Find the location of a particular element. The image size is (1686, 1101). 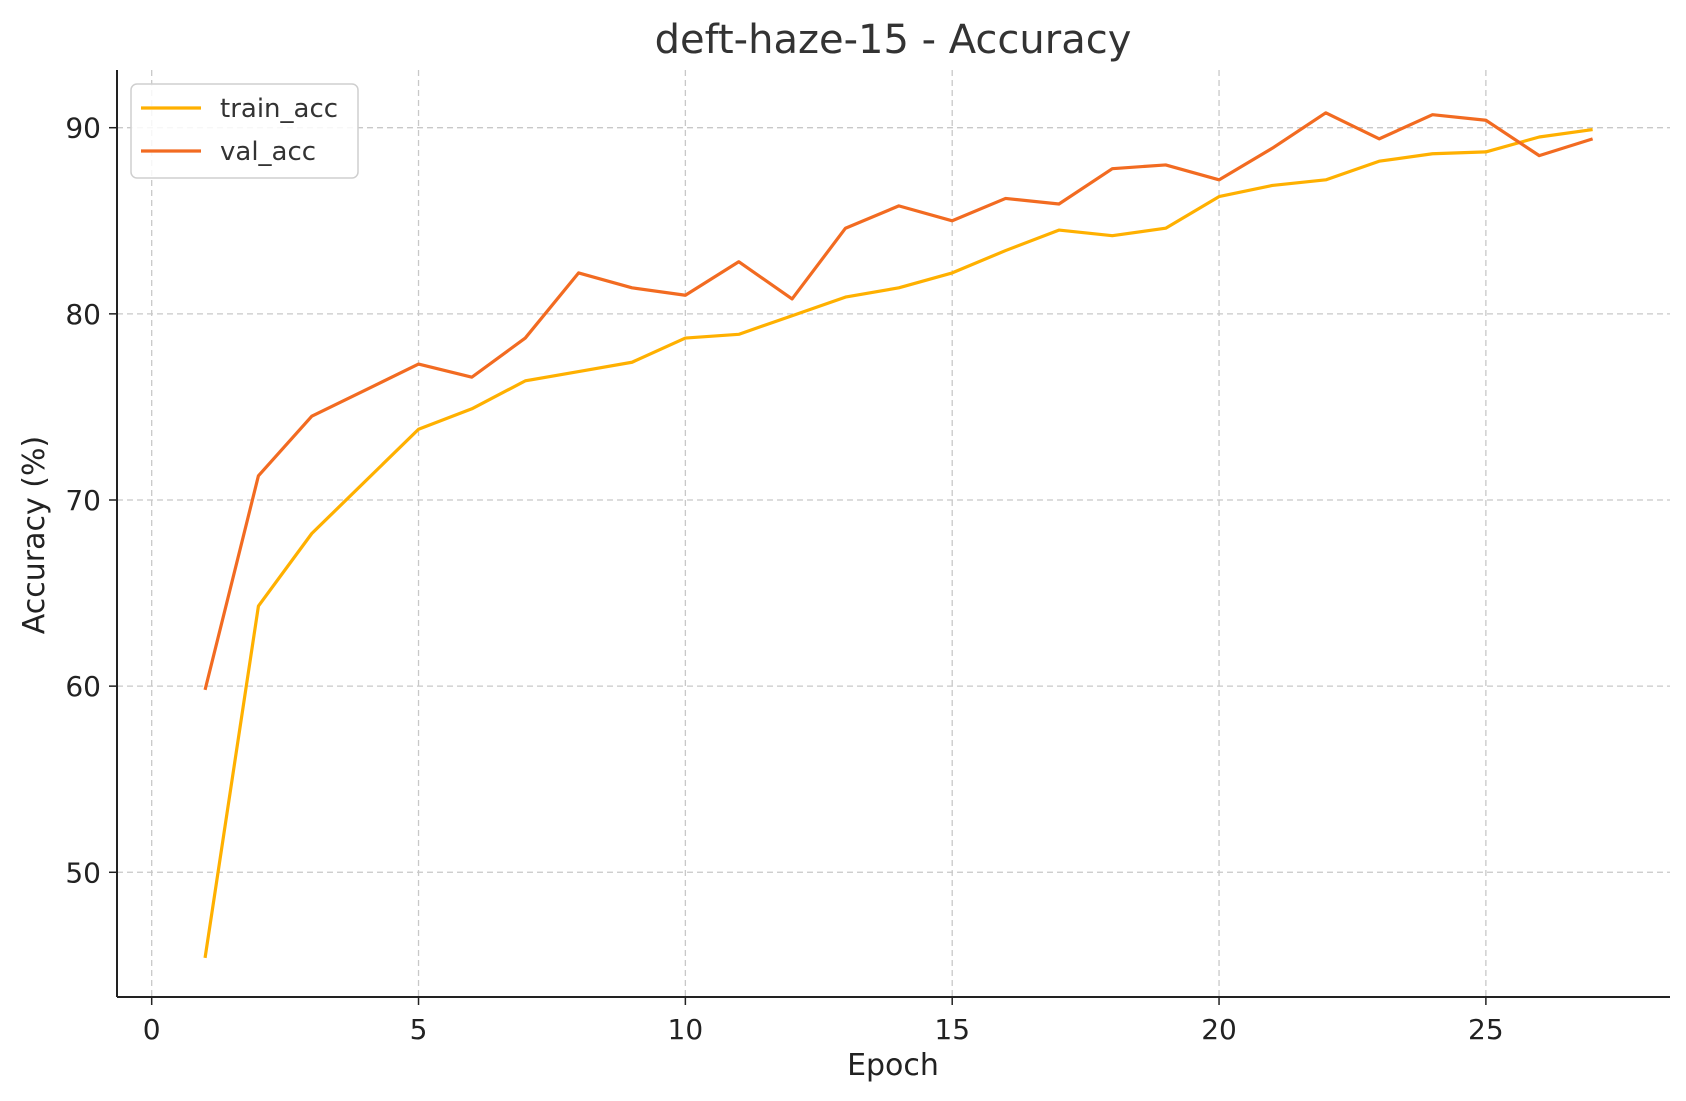

x-tick-label: 20 is located at coordinates (1219, 1029).